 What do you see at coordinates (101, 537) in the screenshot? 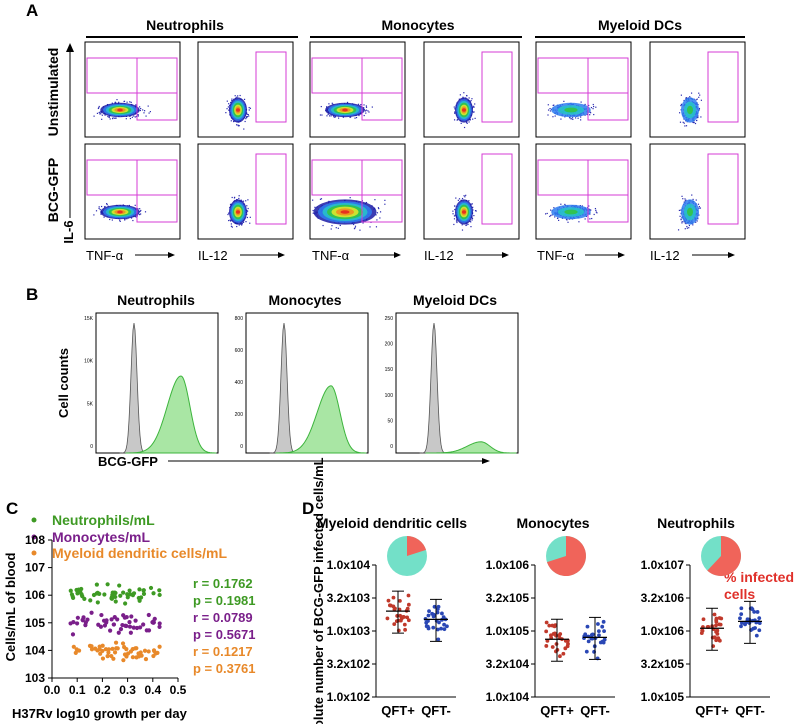
I see `legend-monocytes: Monocytes/mL` at bounding box center [101, 537].